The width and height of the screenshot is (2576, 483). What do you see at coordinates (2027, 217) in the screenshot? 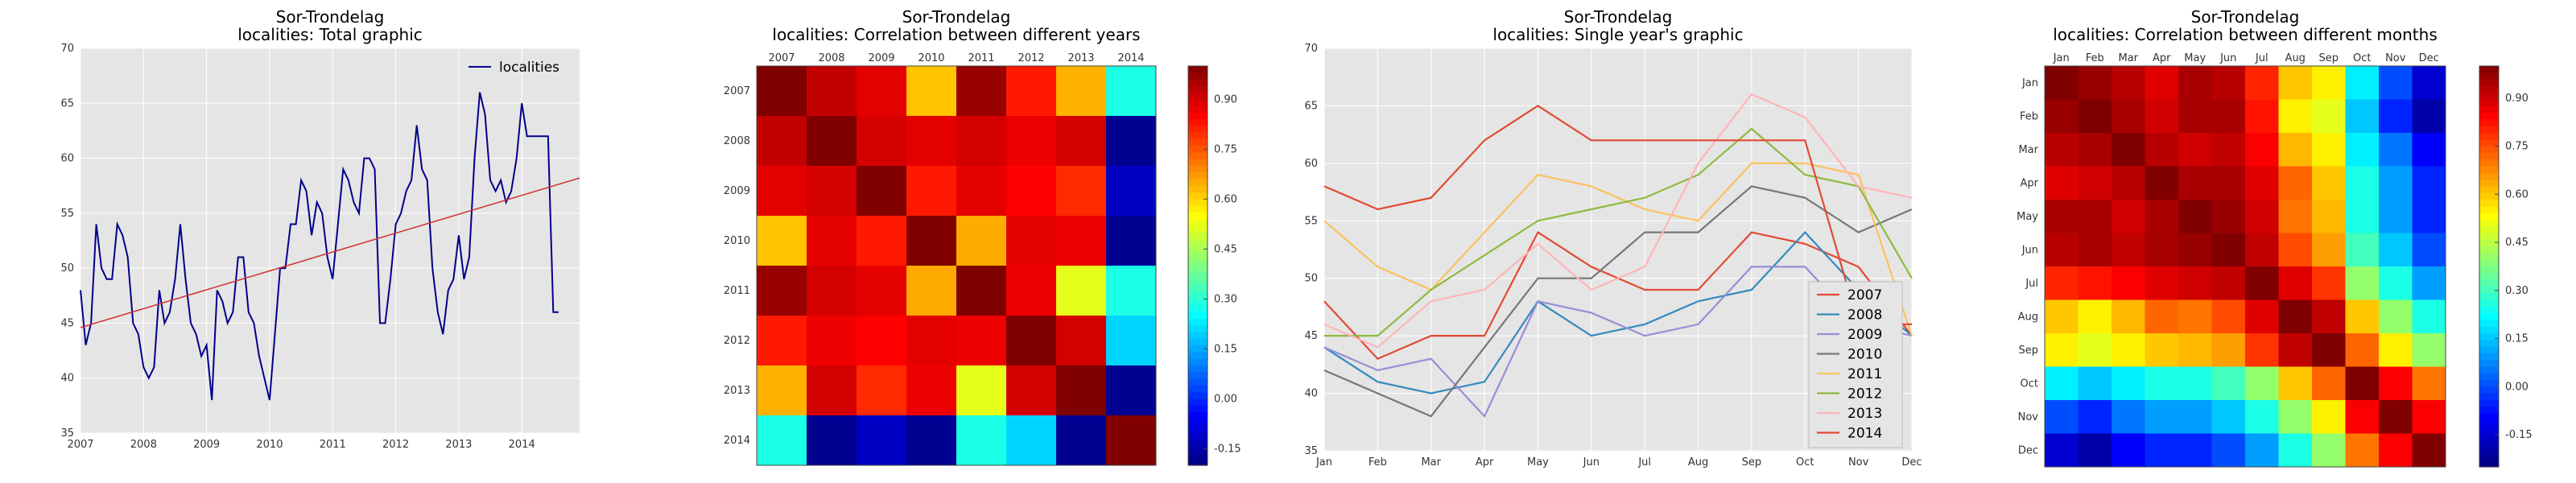
I see `y-tick-label: May` at bounding box center [2027, 217].